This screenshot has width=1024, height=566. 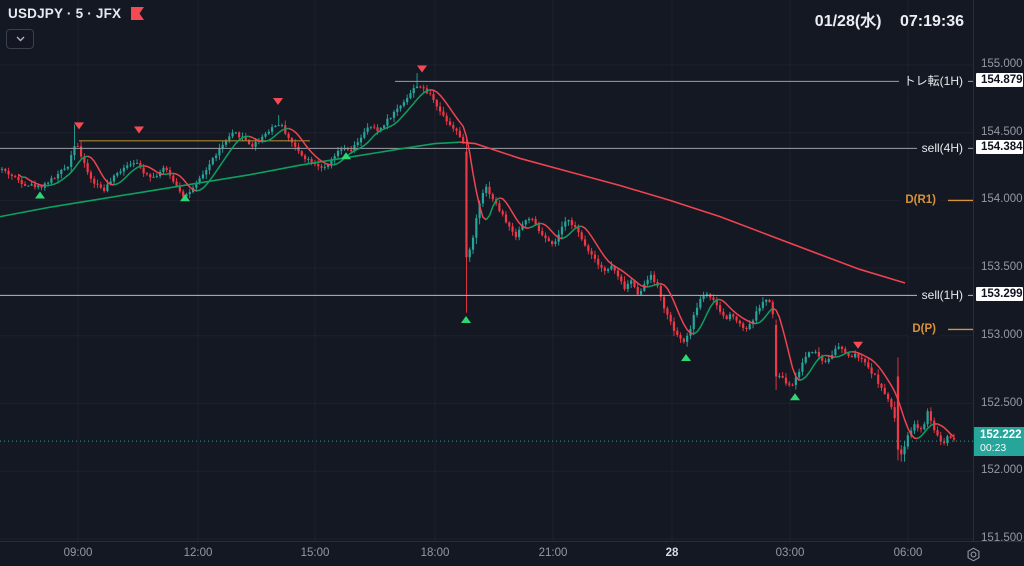 I want to click on pivot-label-D(P): D(P), so click(x=924, y=329).